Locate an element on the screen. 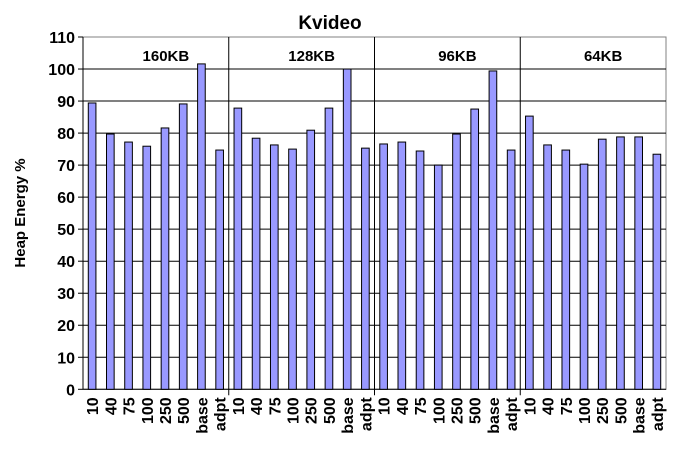 The height and width of the screenshot is (454, 673). y-tick-label: 0 is located at coordinates (70, 390).